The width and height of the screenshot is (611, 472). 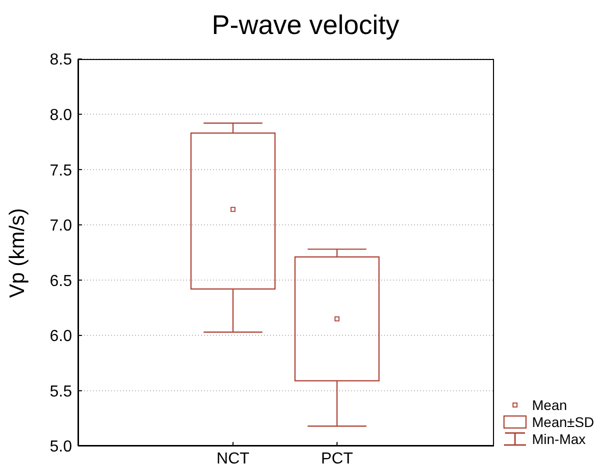 I want to click on y-axis-title: Vp (km/s), so click(x=18, y=253).